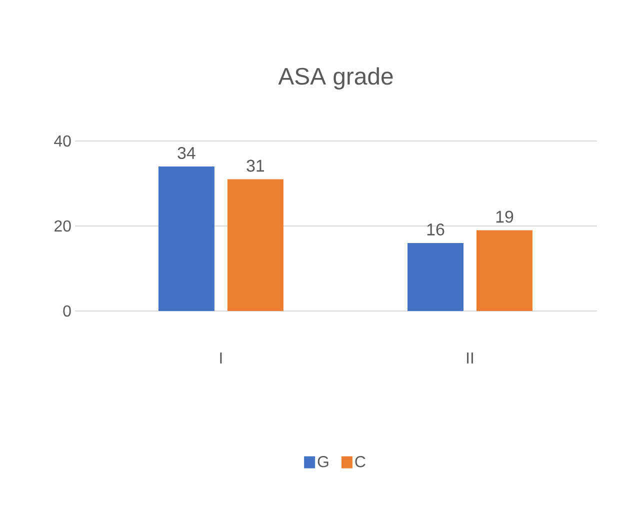 This screenshot has height=512, width=618. I want to click on data-label: 34, so click(187, 152).